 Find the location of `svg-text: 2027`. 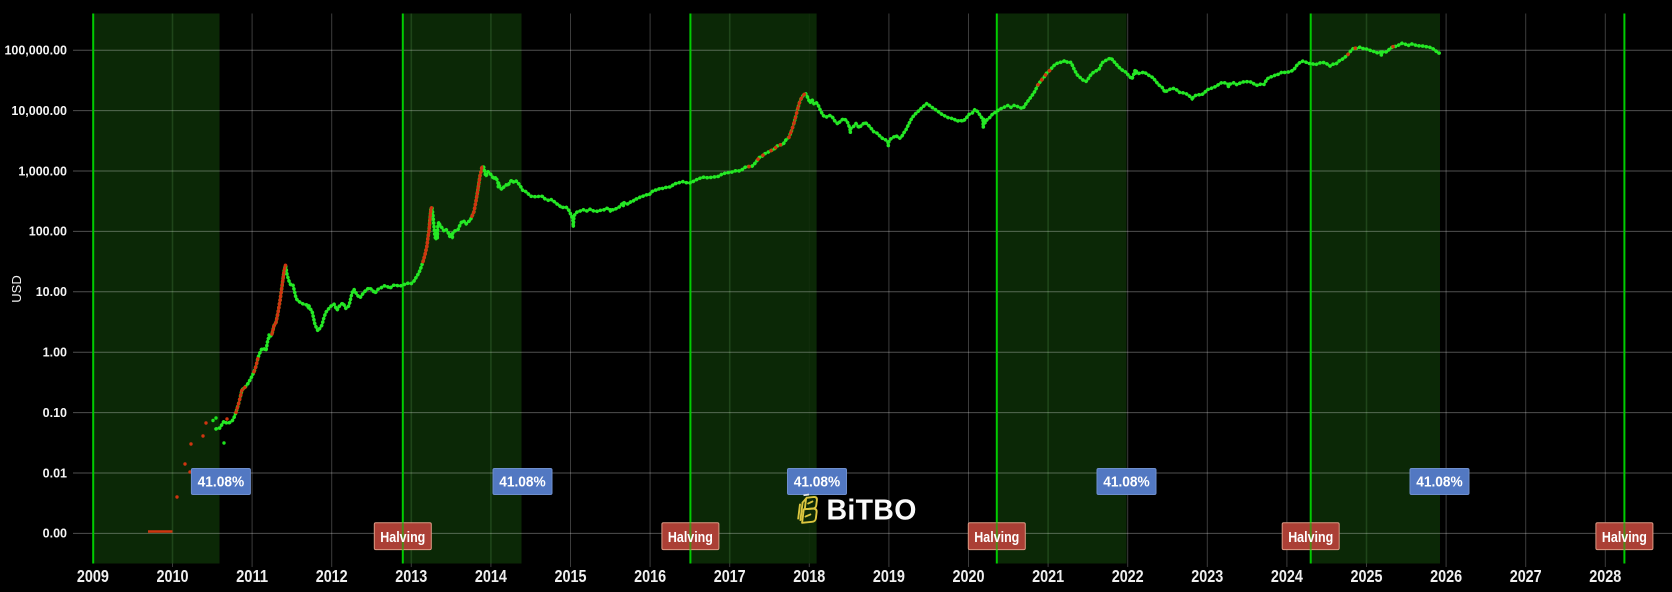

svg-text: 2027 is located at coordinates (1526, 576).